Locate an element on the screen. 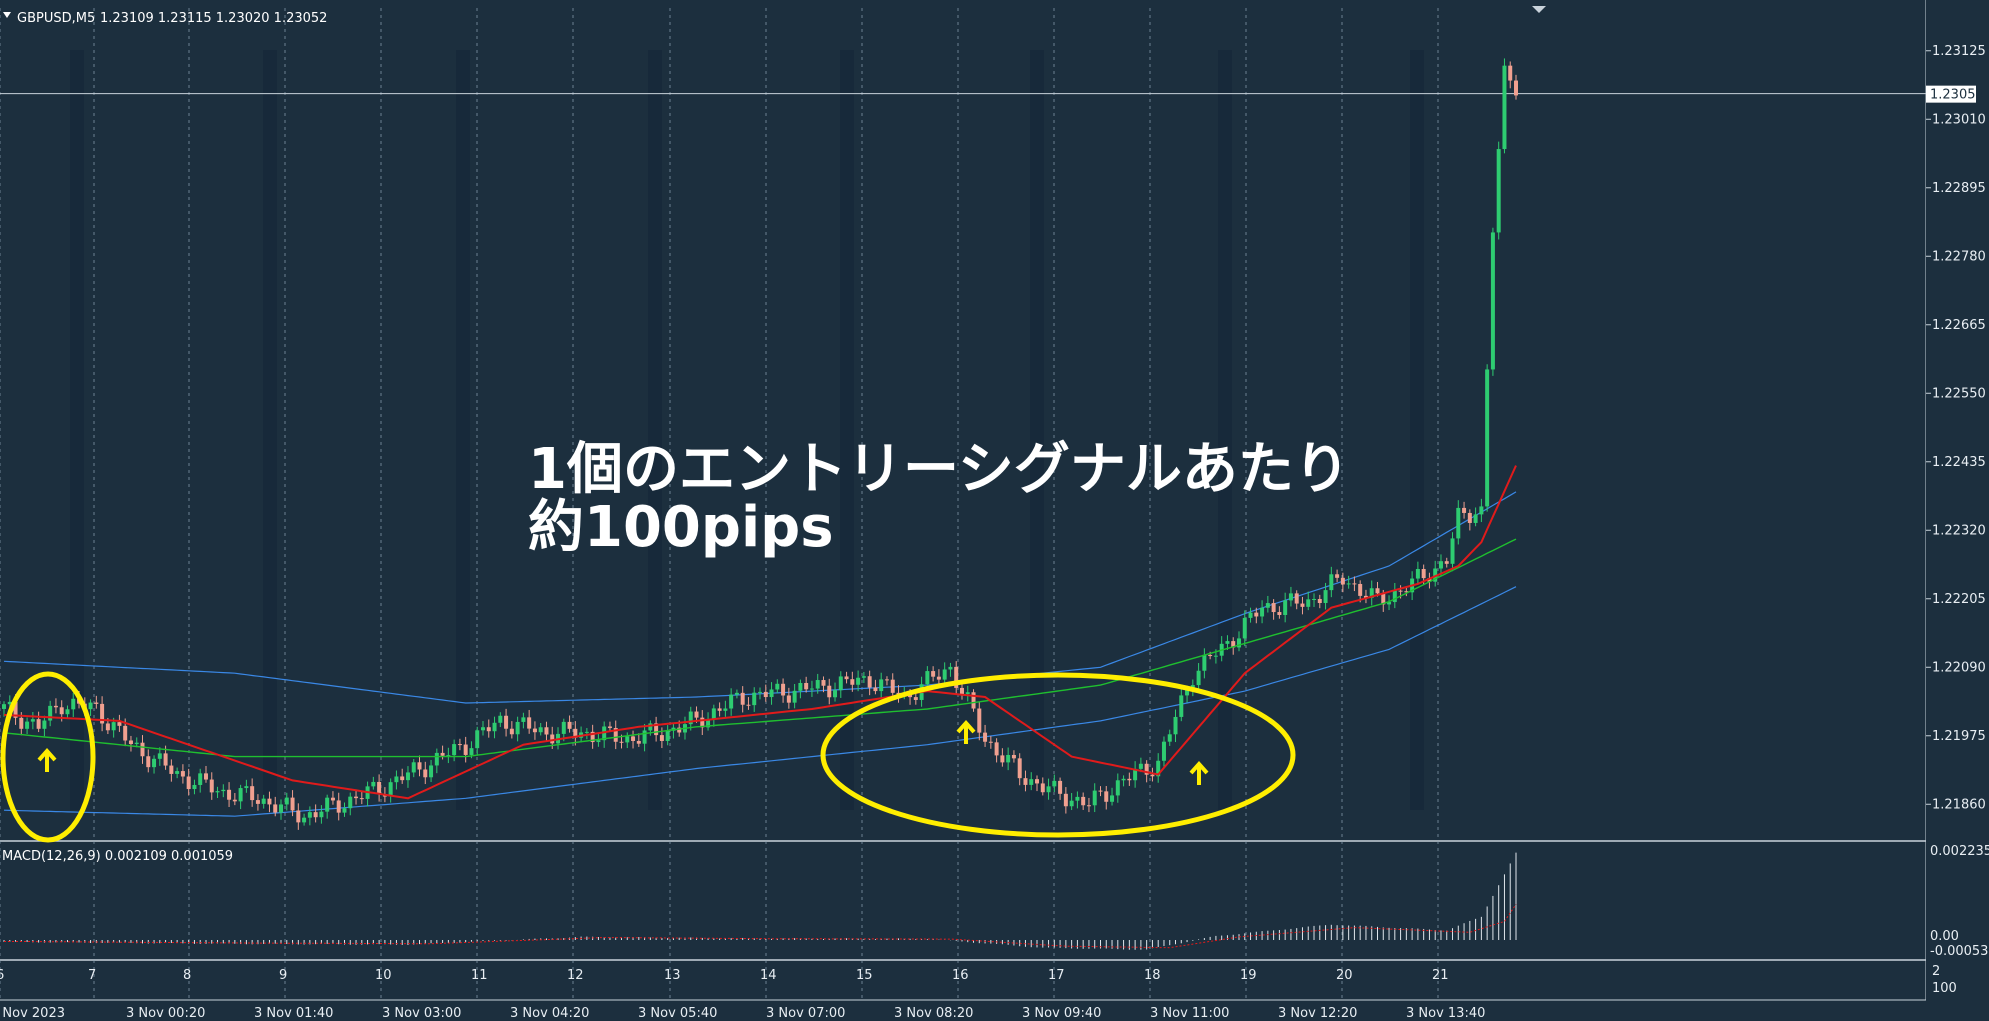 This screenshot has width=1989, height=1021. overlay-line1: 1個のエントリーシグナルあたり is located at coordinates (939, 469).